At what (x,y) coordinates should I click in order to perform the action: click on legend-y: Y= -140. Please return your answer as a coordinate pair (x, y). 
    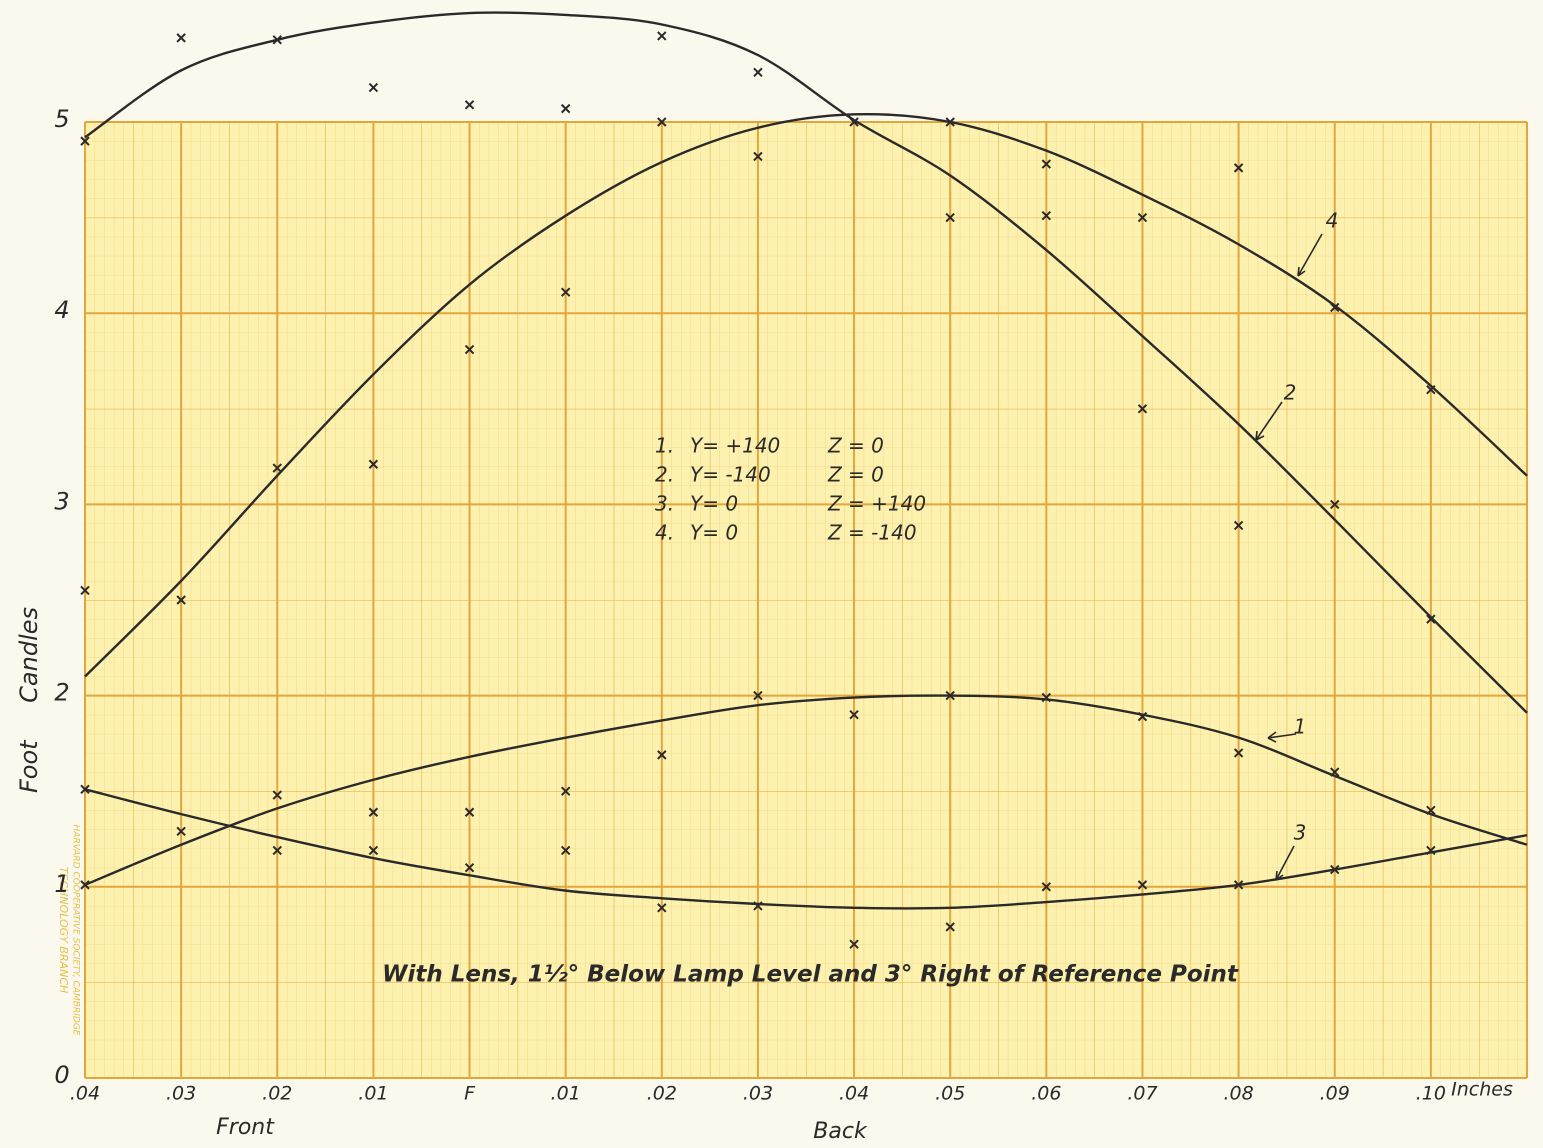
    Looking at the image, I should click on (730, 475).